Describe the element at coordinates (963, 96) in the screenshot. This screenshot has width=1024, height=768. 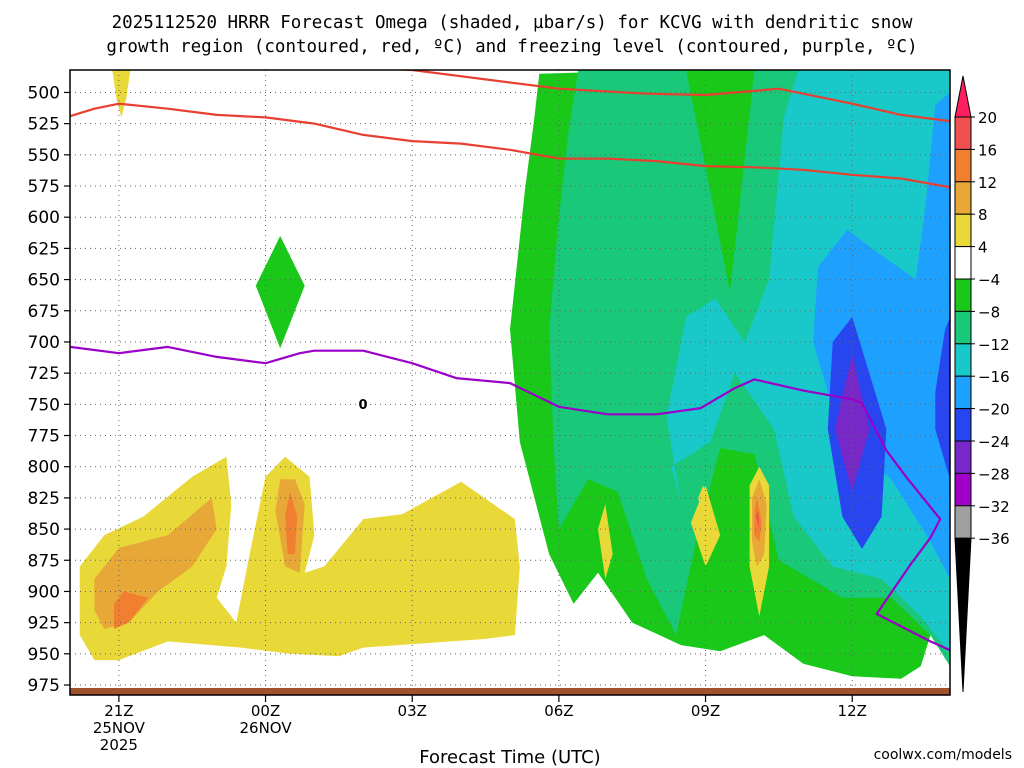
I see `colorbar-arrow-top` at that location.